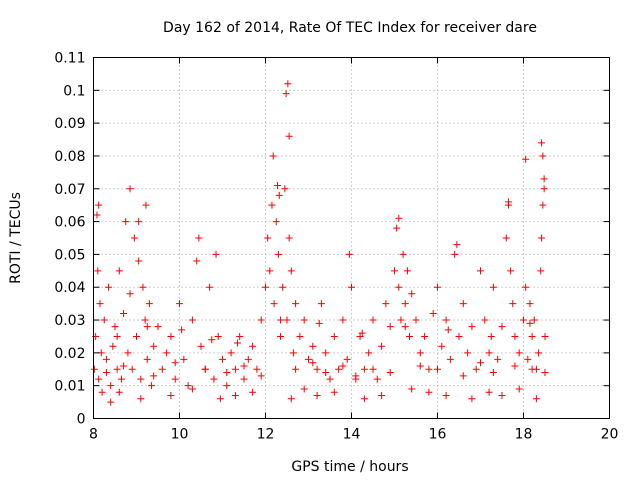 The height and width of the screenshot is (480, 640). What do you see at coordinates (16, 238) in the screenshot?
I see `y-axis-label: ROTI / TECUs` at bounding box center [16, 238].